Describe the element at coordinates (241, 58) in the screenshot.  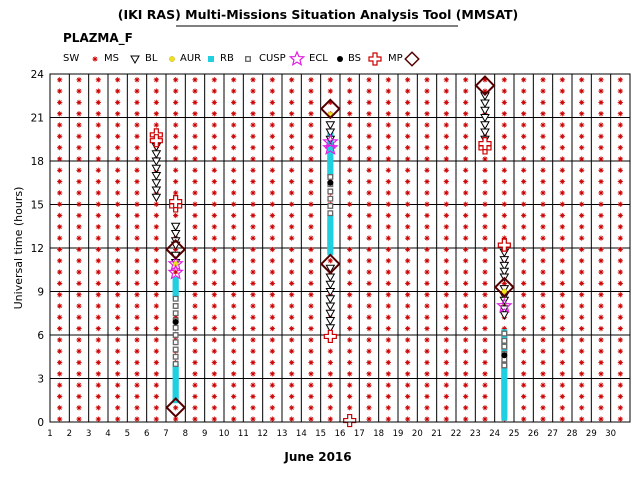
I see `legend: SW MS BL AUR RB CUSP ECL BS MP` at that location.